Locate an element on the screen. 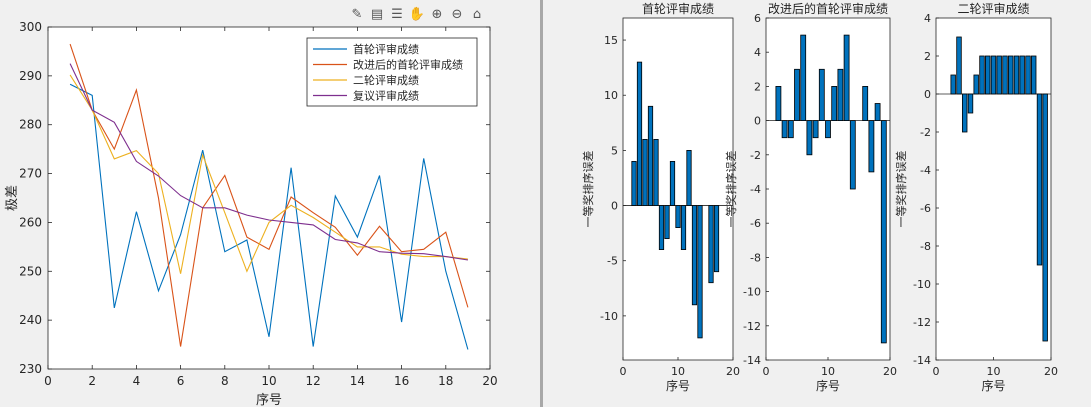 Image resolution: width=1091 pixels, height=407 pixels. x-tick-label: 16 is located at coordinates (401, 381).